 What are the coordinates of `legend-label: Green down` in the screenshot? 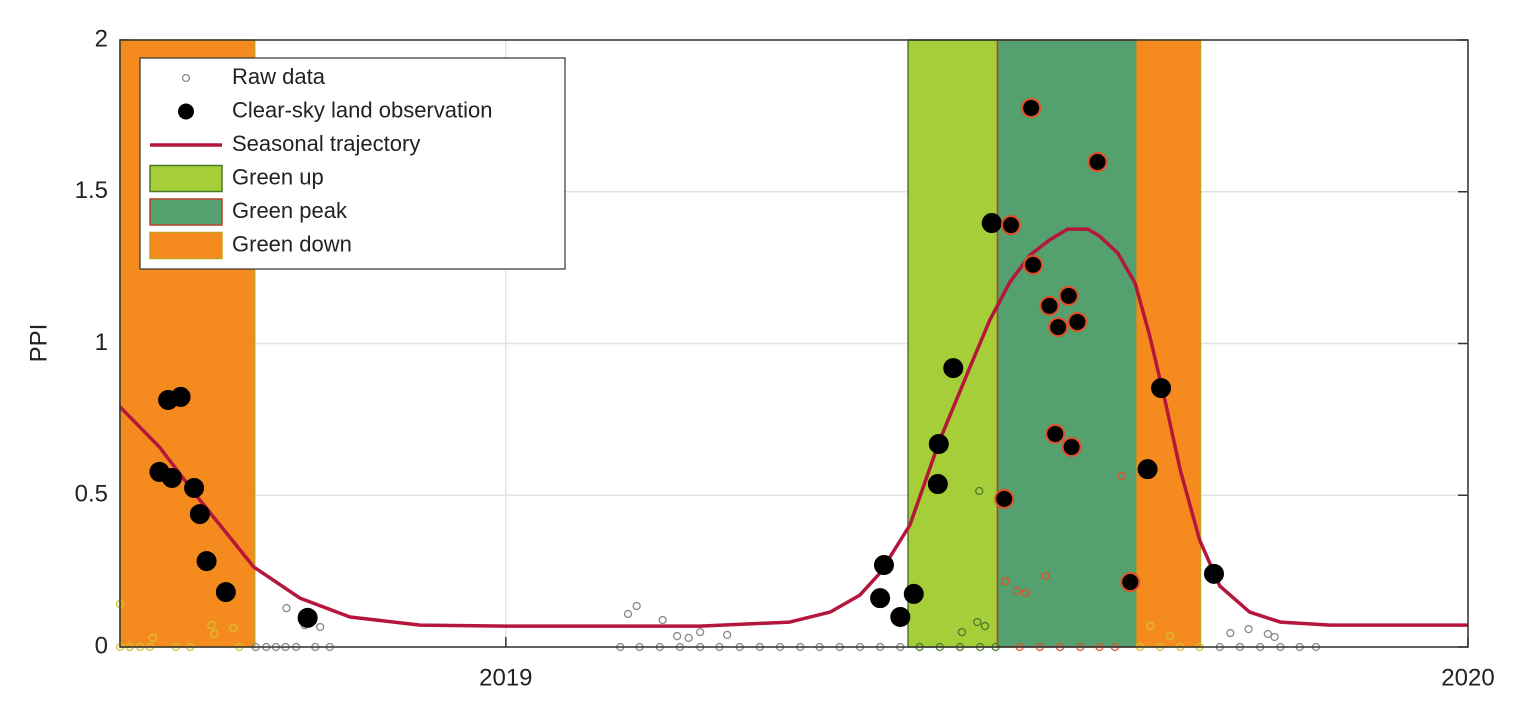 It's located at (292, 243).